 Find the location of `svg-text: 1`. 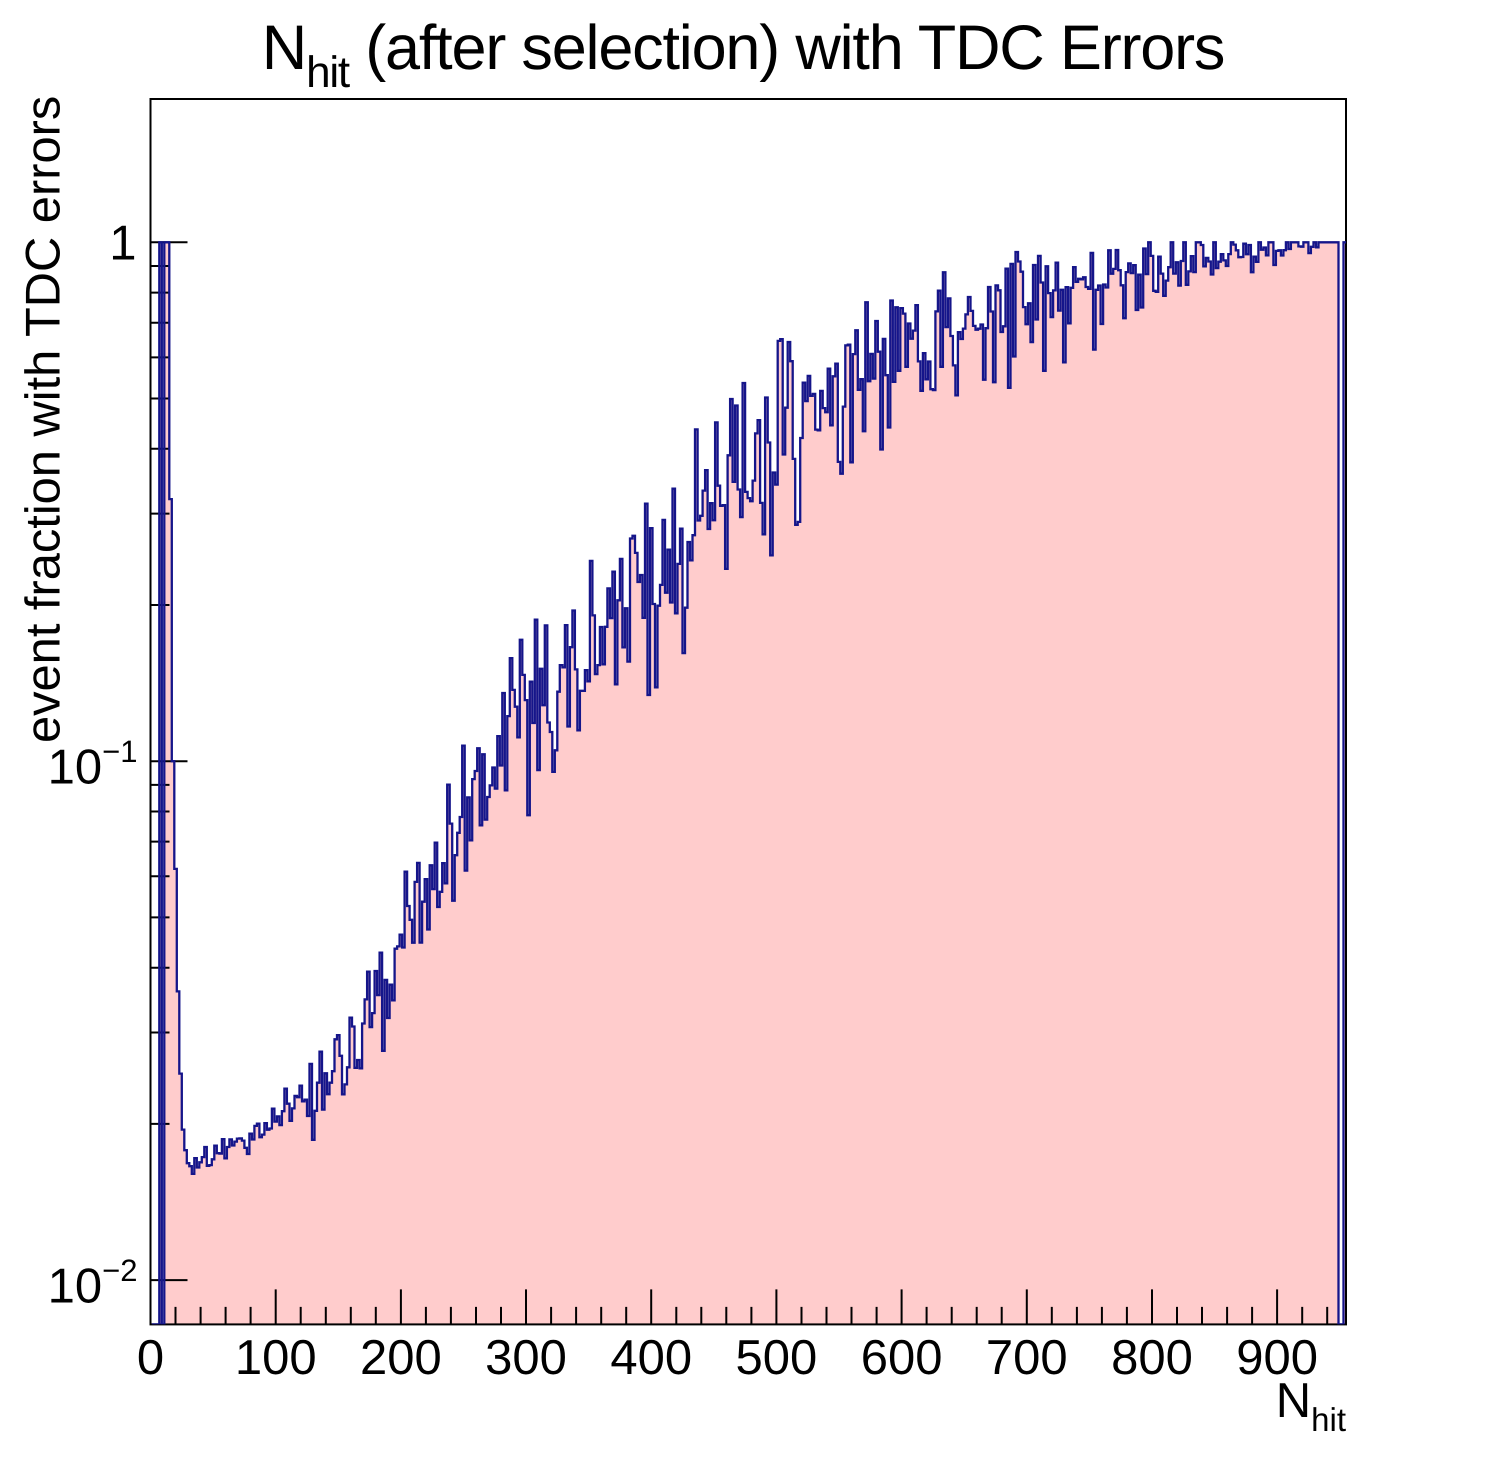

svg-text: 1 is located at coordinates (122, 244).